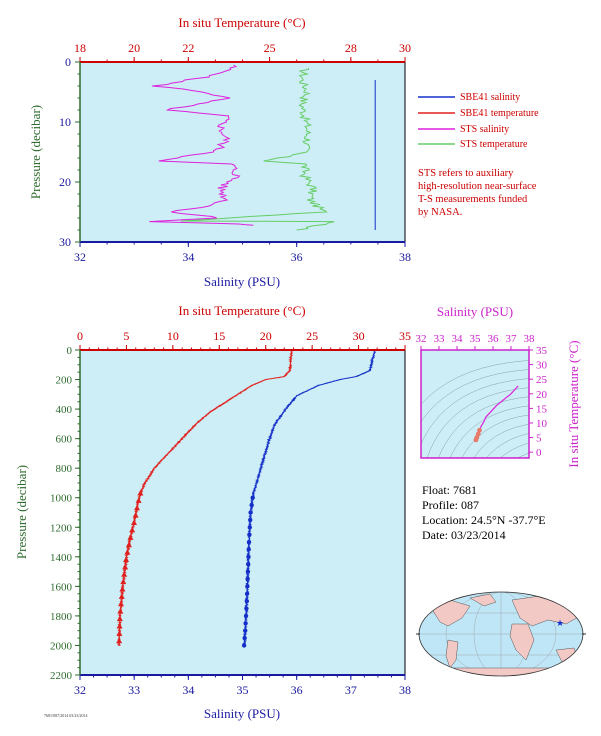  What do you see at coordinates (539, 439) in the screenshot?
I see `ts-temp-tick-label: 5` at bounding box center [539, 439].